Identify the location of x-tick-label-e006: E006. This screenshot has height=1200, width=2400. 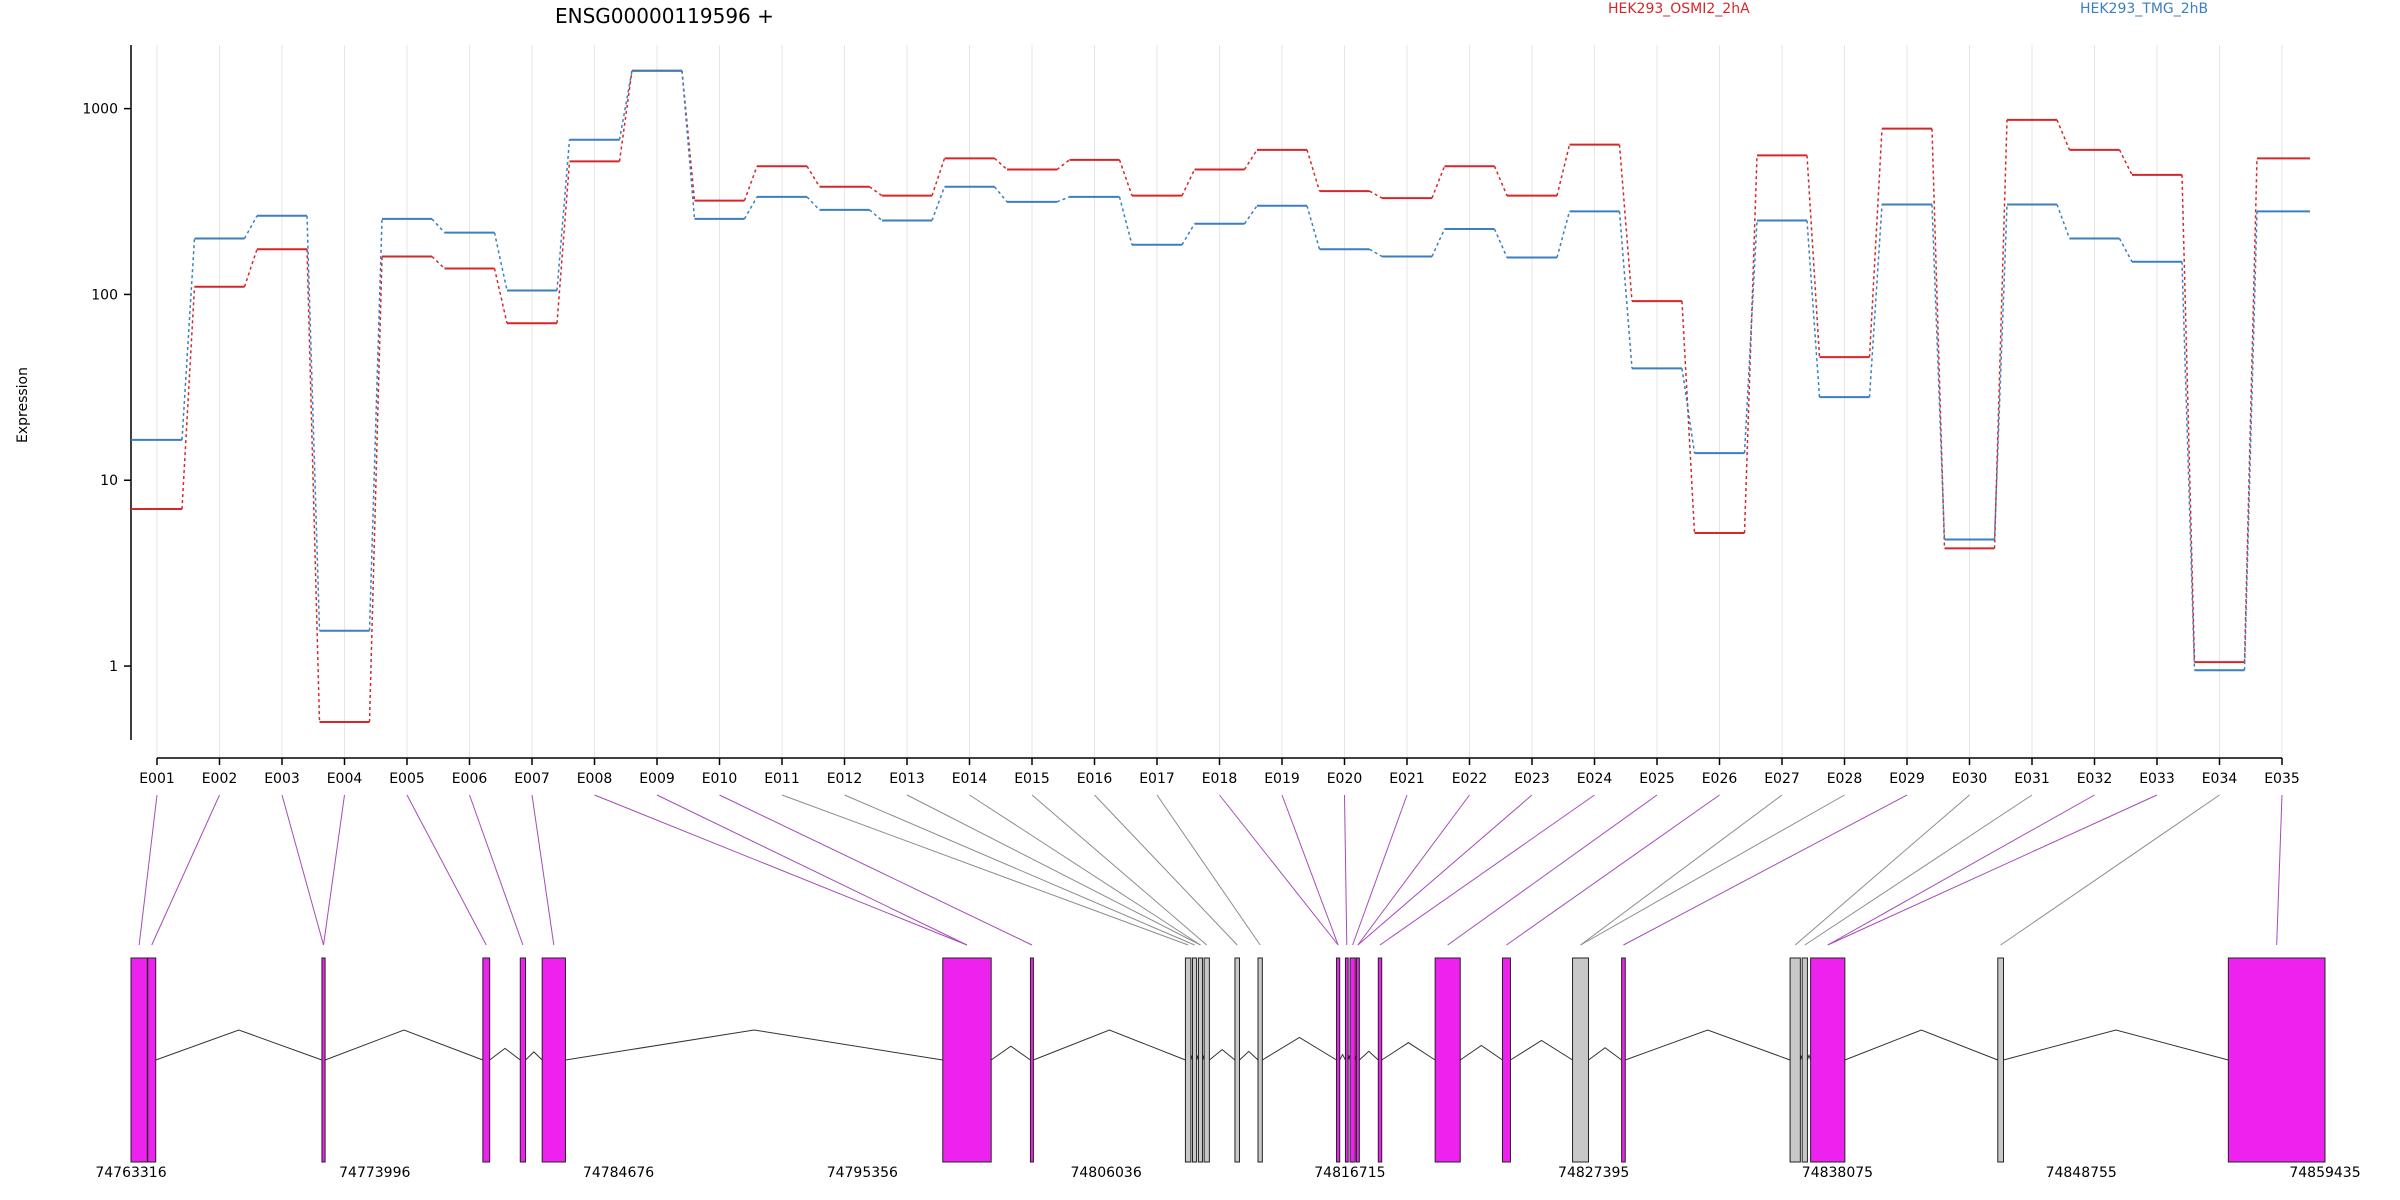
(470, 779).